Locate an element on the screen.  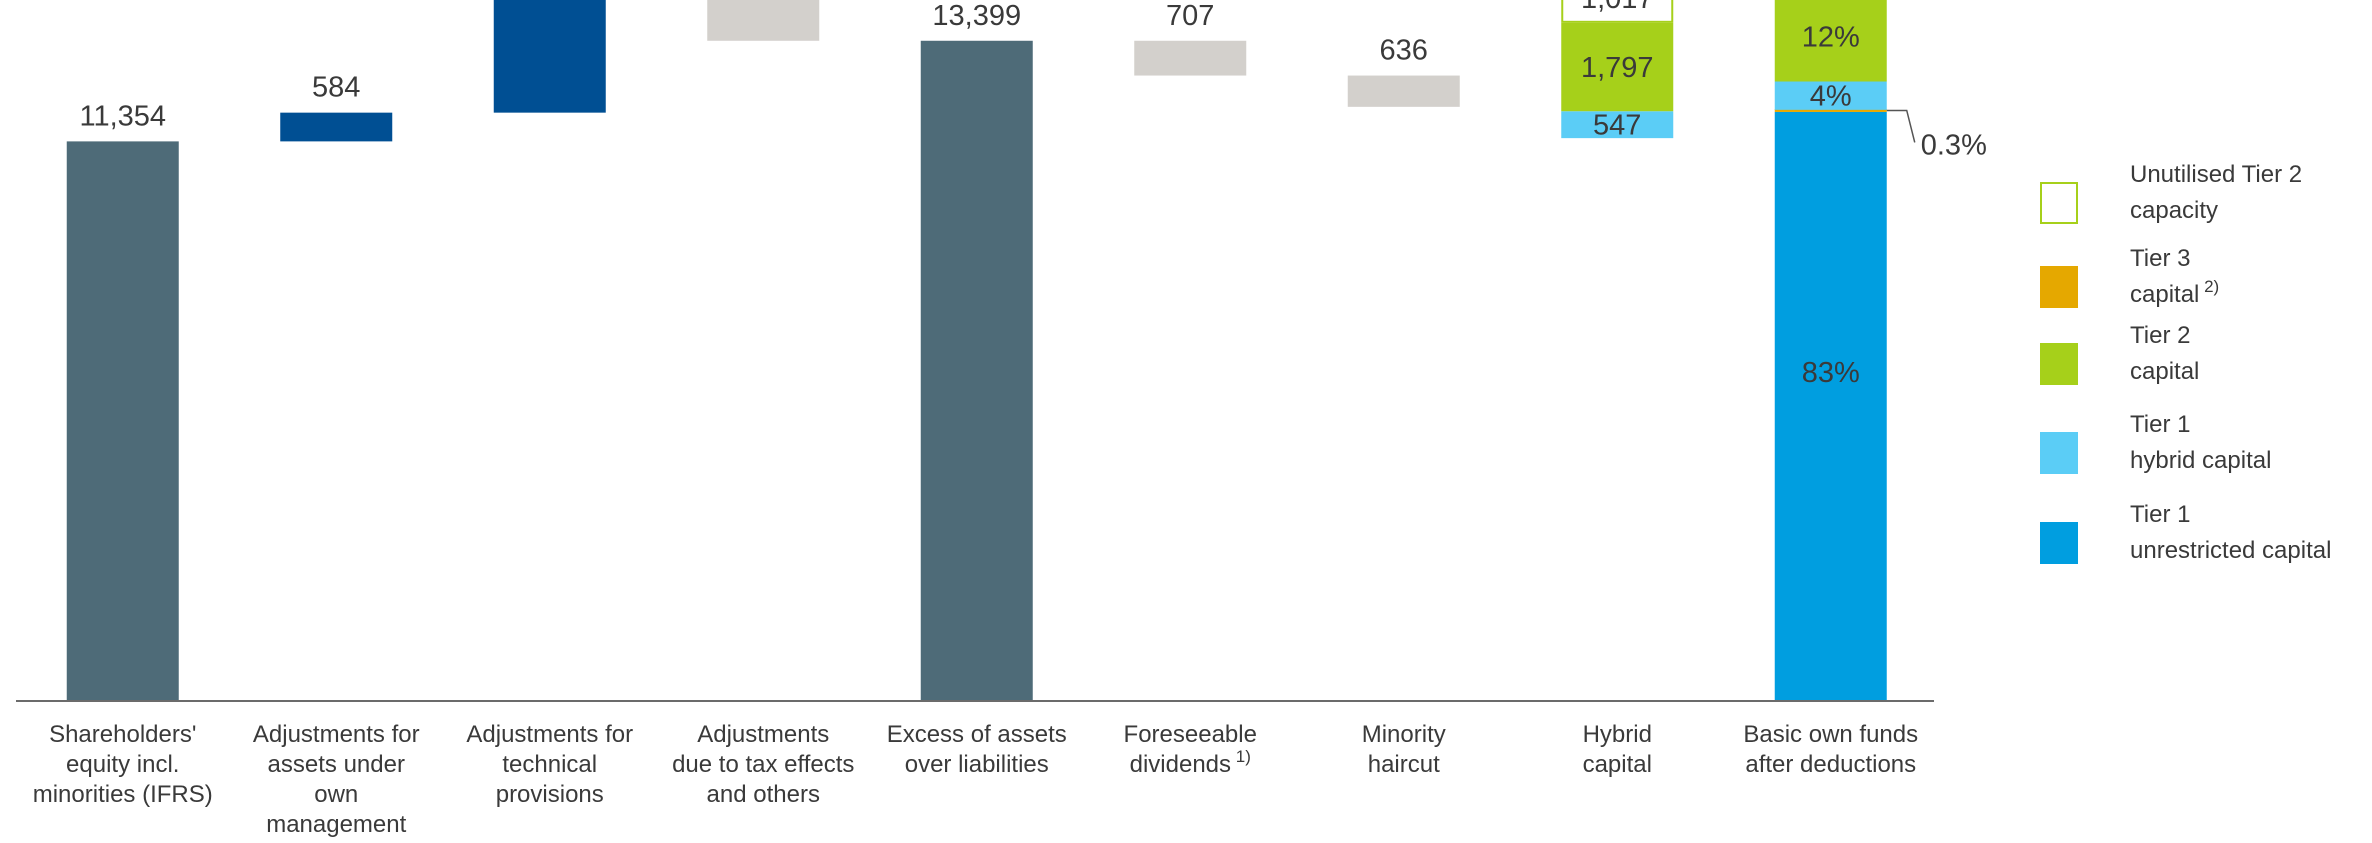
data-label: 13,399 is located at coordinates (976, 16).